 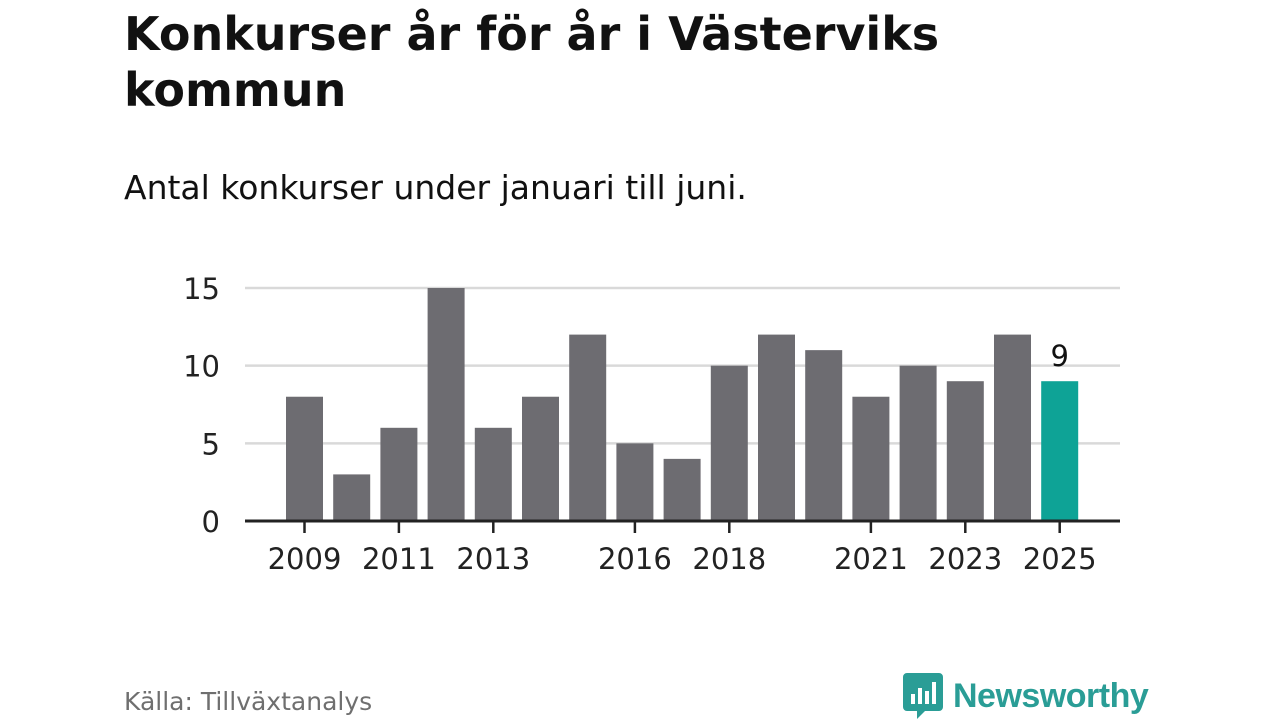 I want to click on bar-2023, so click(x=965, y=451).